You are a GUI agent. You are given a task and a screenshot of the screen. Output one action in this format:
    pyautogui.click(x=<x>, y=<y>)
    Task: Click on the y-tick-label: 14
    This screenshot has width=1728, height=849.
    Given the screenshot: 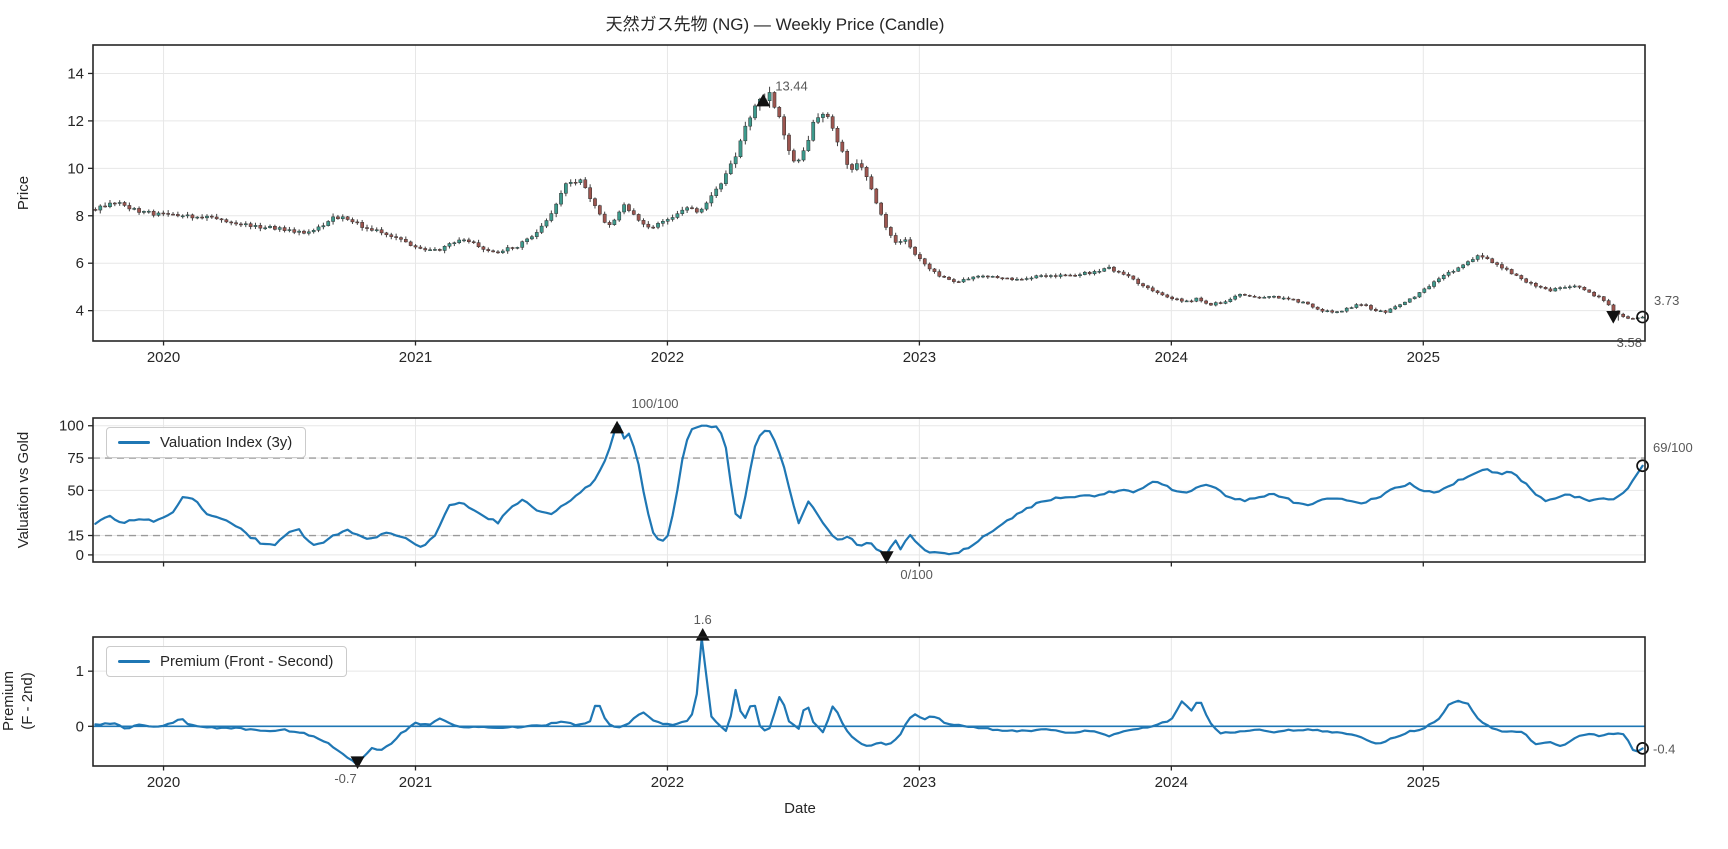 What is the action you would take?
    pyautogui.click(x=75, y=73)
    